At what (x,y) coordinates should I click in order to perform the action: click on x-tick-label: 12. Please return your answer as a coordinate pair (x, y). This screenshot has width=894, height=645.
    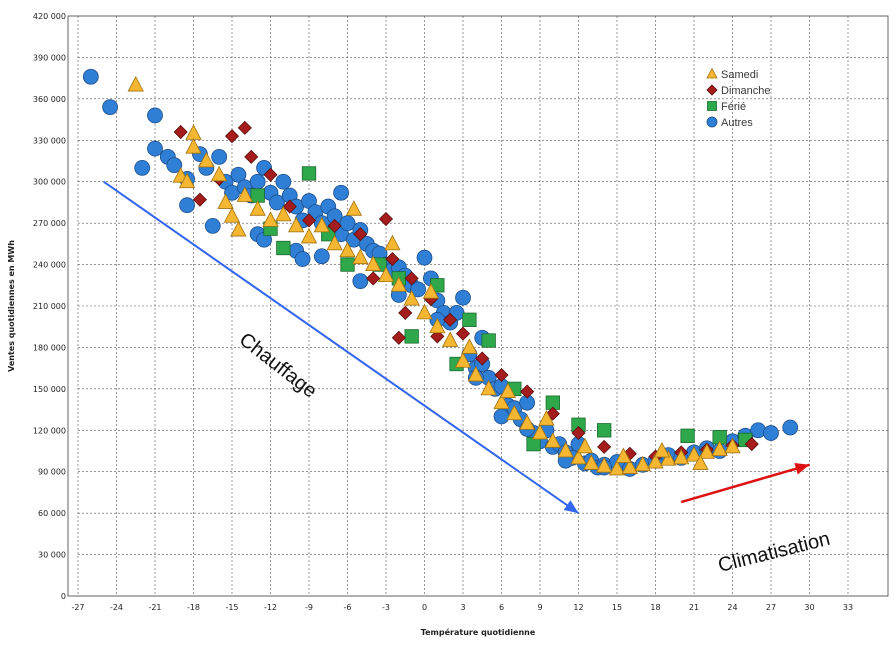
    Looking at the image, I should click on (578, 607).